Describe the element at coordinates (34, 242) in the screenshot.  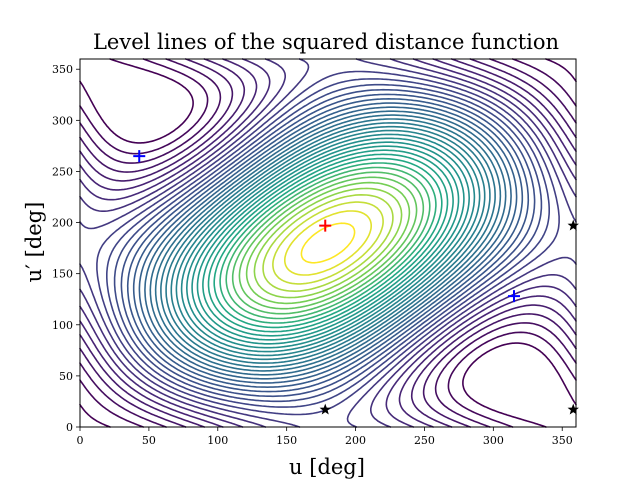
I see `y-axis-label: u′ [deg]` at that location.